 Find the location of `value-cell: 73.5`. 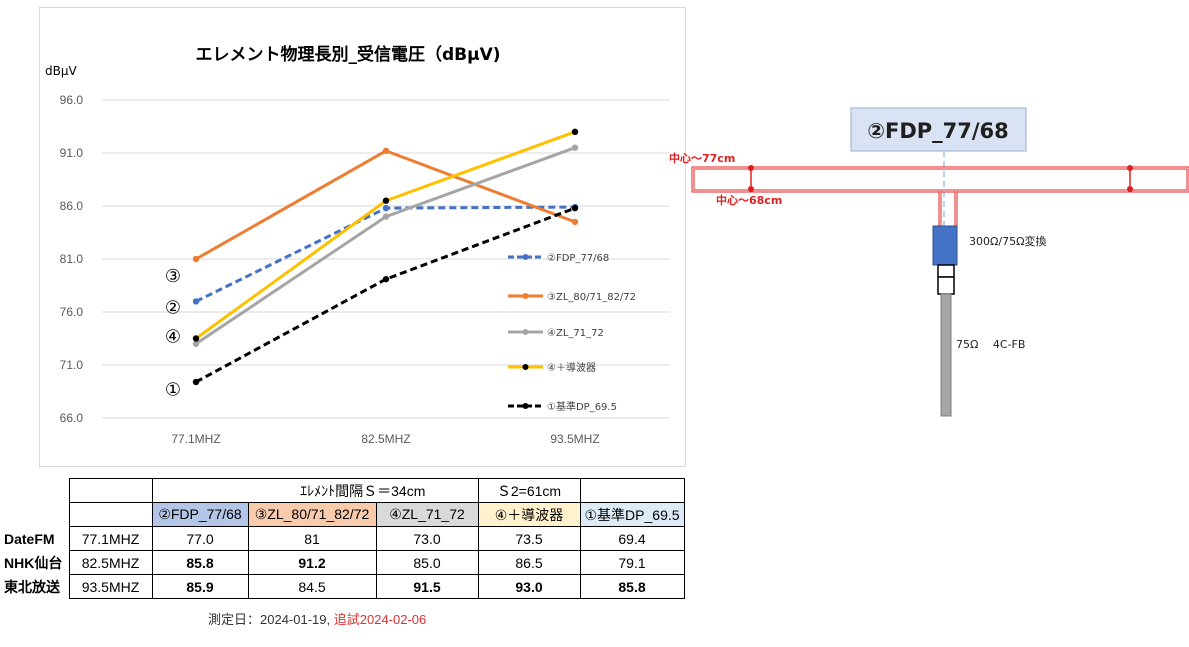

value-cell: 73.5 is located at coordinates (529, 538).